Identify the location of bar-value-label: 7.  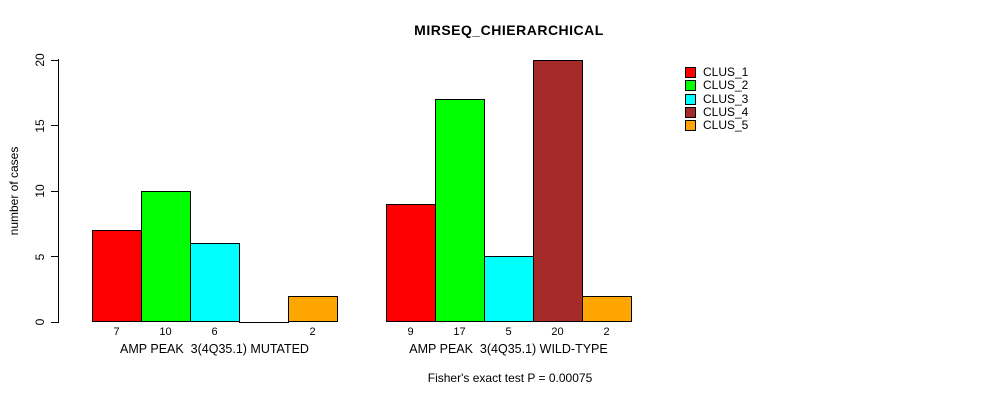
(116, 332).